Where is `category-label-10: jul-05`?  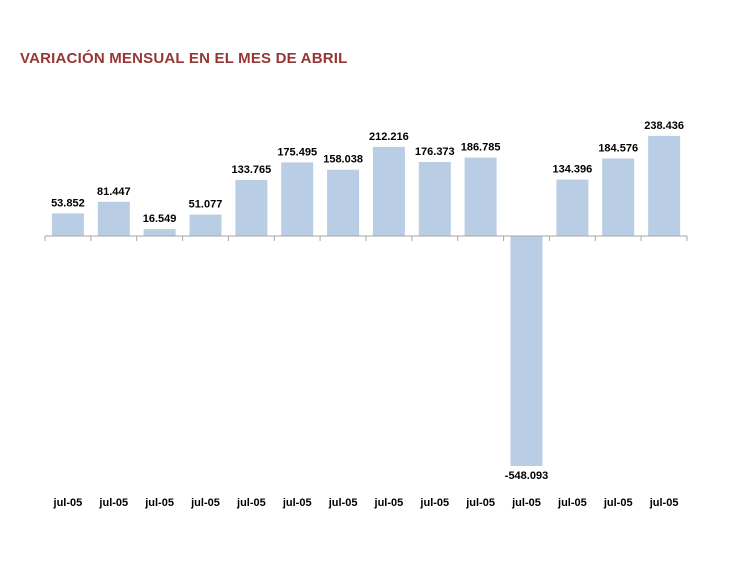
category-label-10: jul-05 is located at coordinates (480, 503).